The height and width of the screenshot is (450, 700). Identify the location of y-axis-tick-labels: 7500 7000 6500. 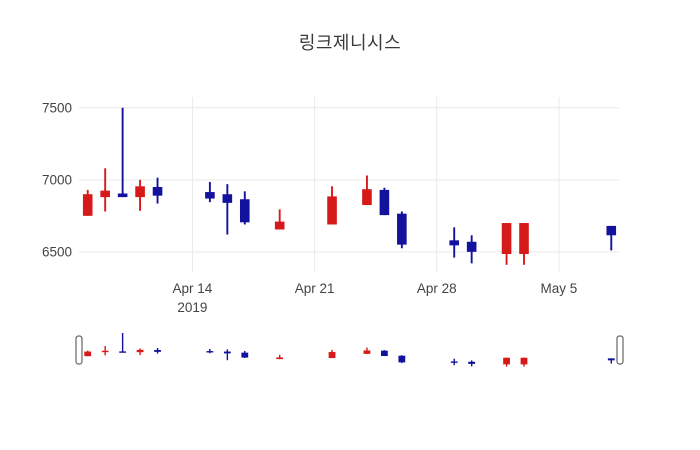
(57, 179).